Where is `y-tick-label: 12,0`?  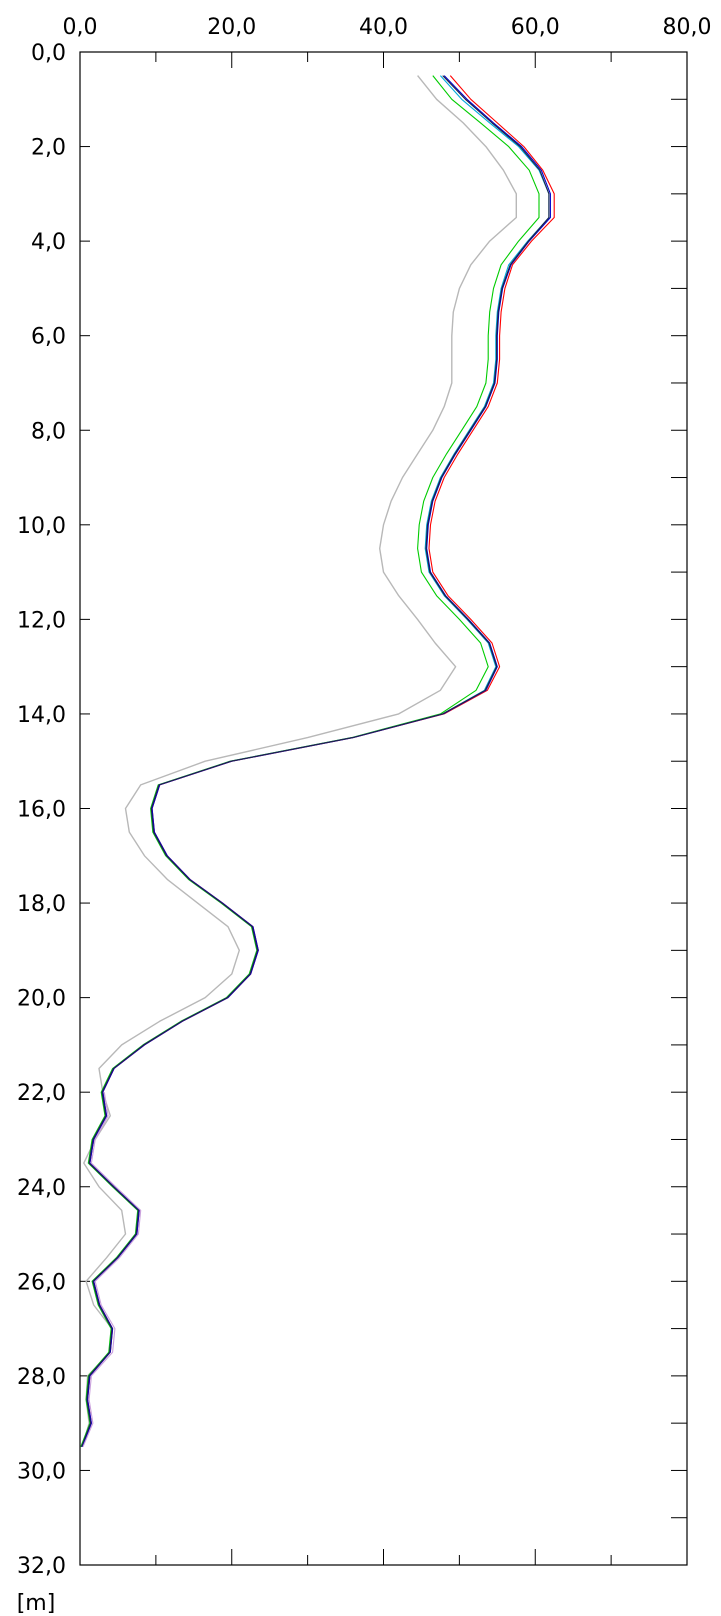 y-tick-label: 12,0 is located at coordinates (41, 620).